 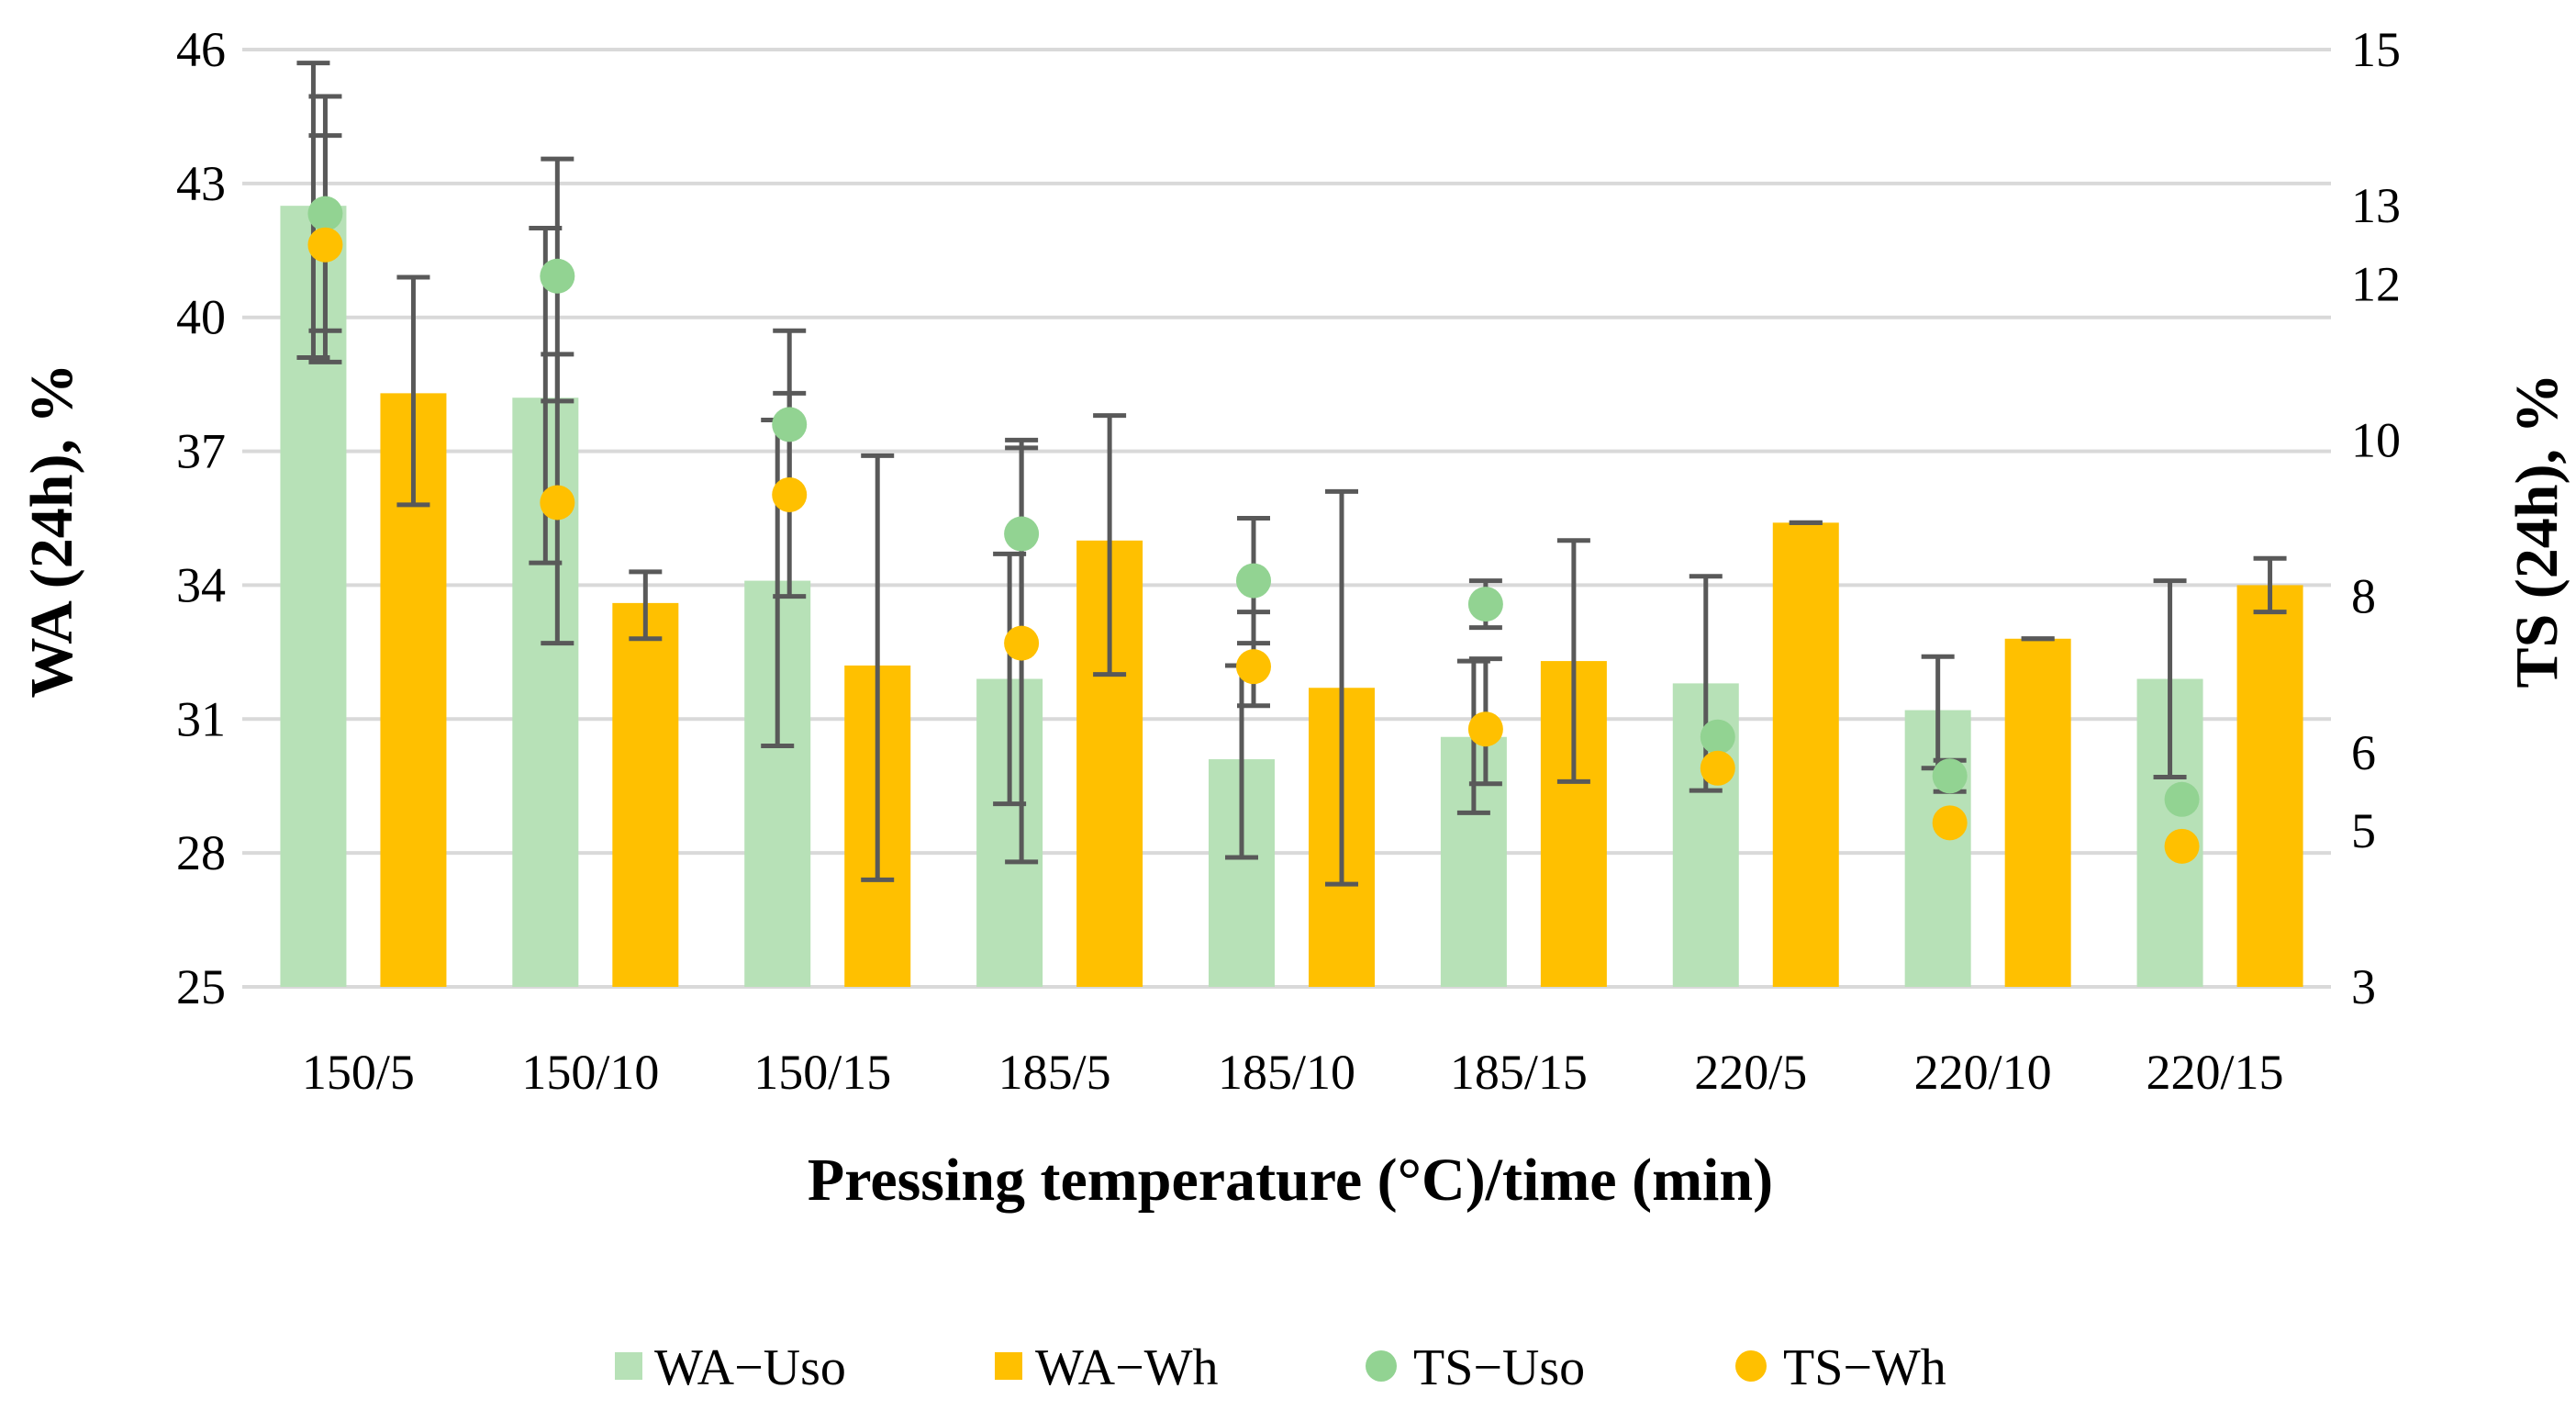 What do you see at coordinates (1286, 1072) in the screenshot?
I see `x-tick-label: 185/10` at bounding box center [1286, 1072].